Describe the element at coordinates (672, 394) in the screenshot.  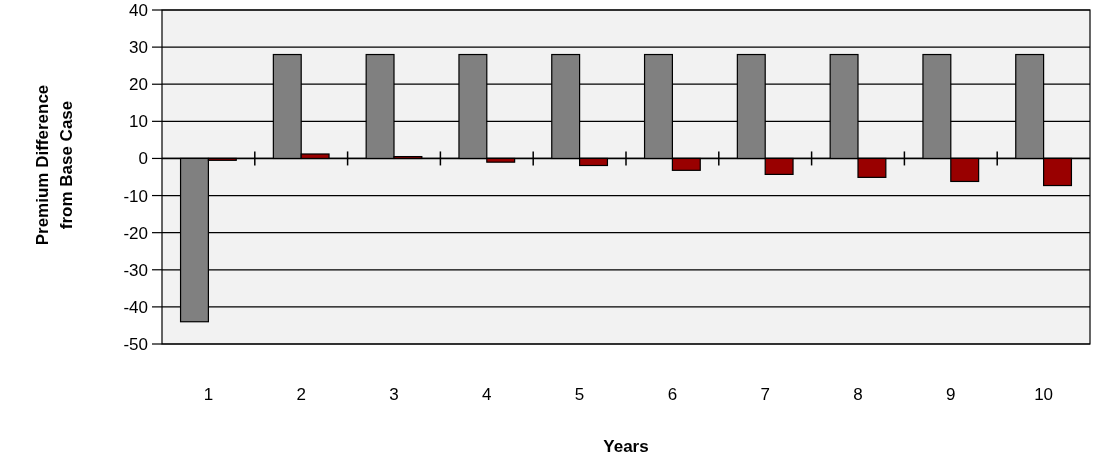
I see `x-tick-label: 6` at that location.